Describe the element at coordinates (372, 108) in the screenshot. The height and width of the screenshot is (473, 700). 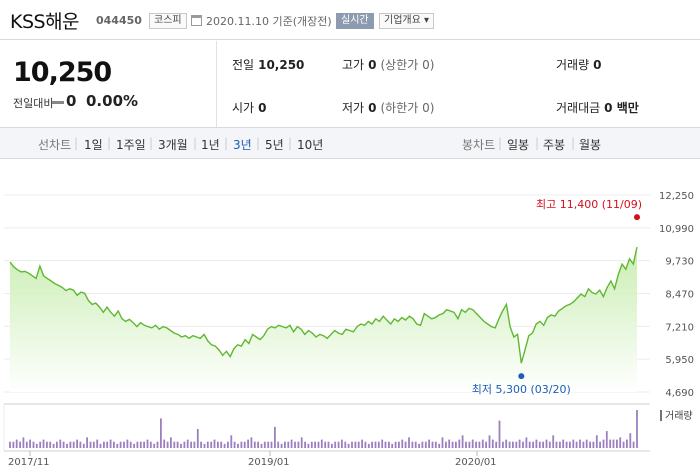
I see `stat-value: 0` at that location.